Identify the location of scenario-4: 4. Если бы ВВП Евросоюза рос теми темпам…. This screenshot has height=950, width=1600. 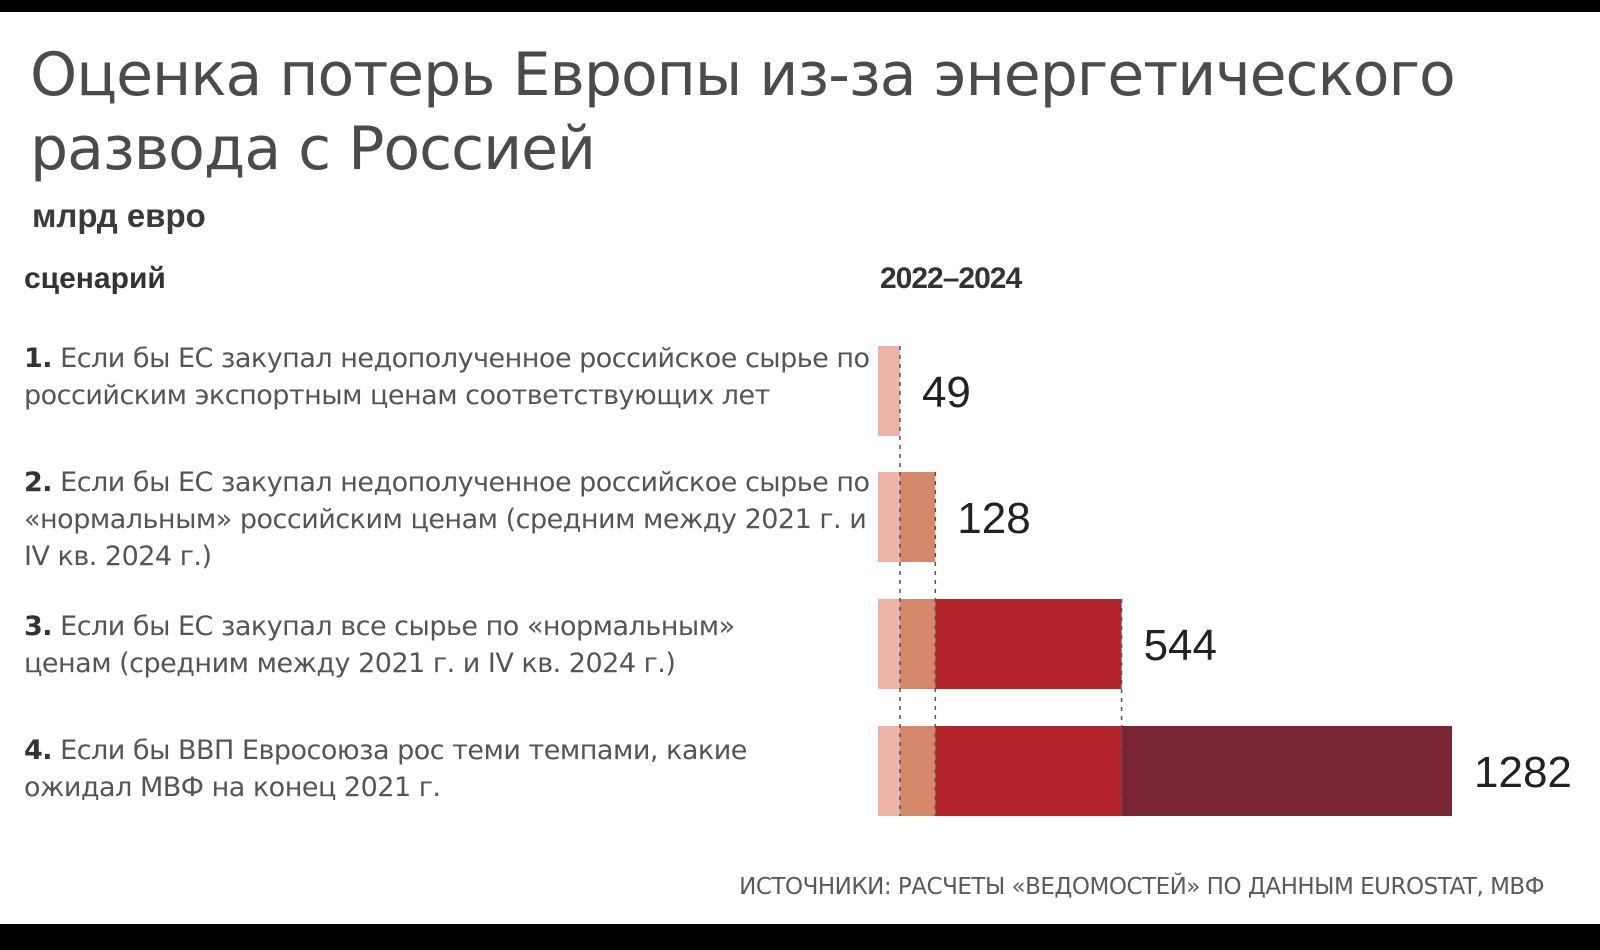
(389, 769).